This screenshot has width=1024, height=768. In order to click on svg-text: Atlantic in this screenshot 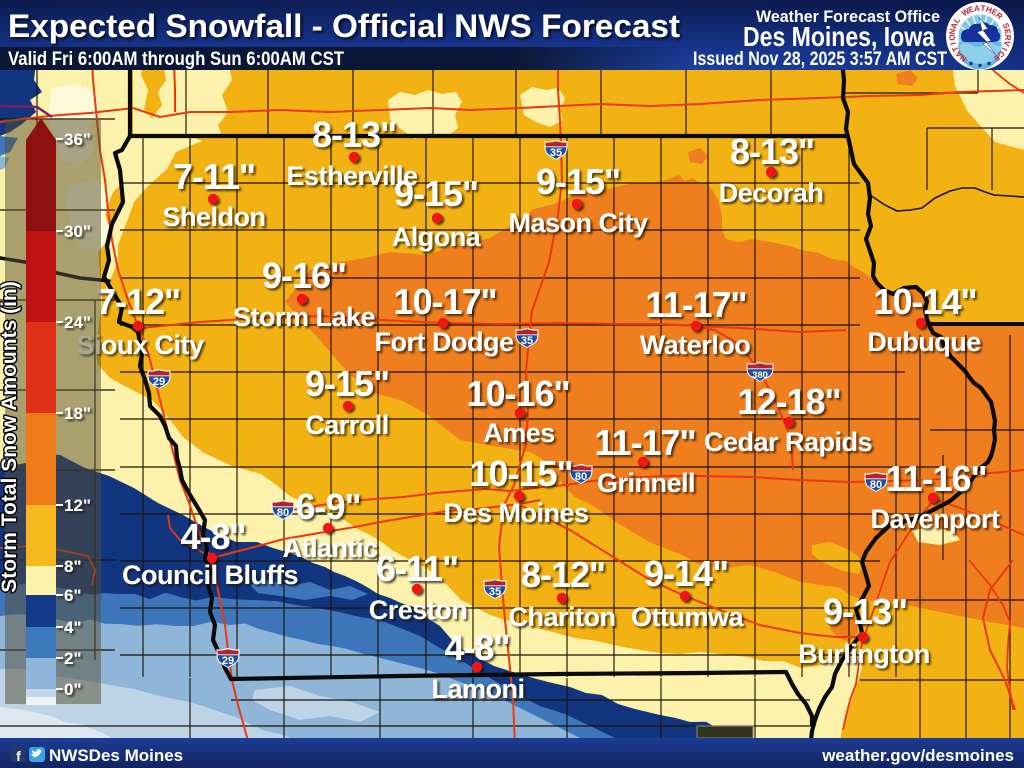, I will do `click(329, 548)`.